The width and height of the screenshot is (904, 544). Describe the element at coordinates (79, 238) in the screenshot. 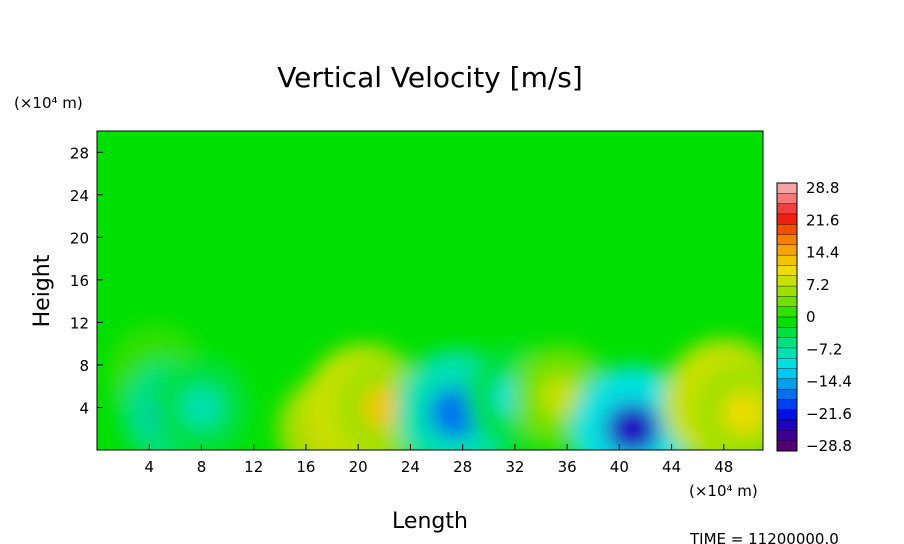

I see `y-tick-label: 20` at that location.